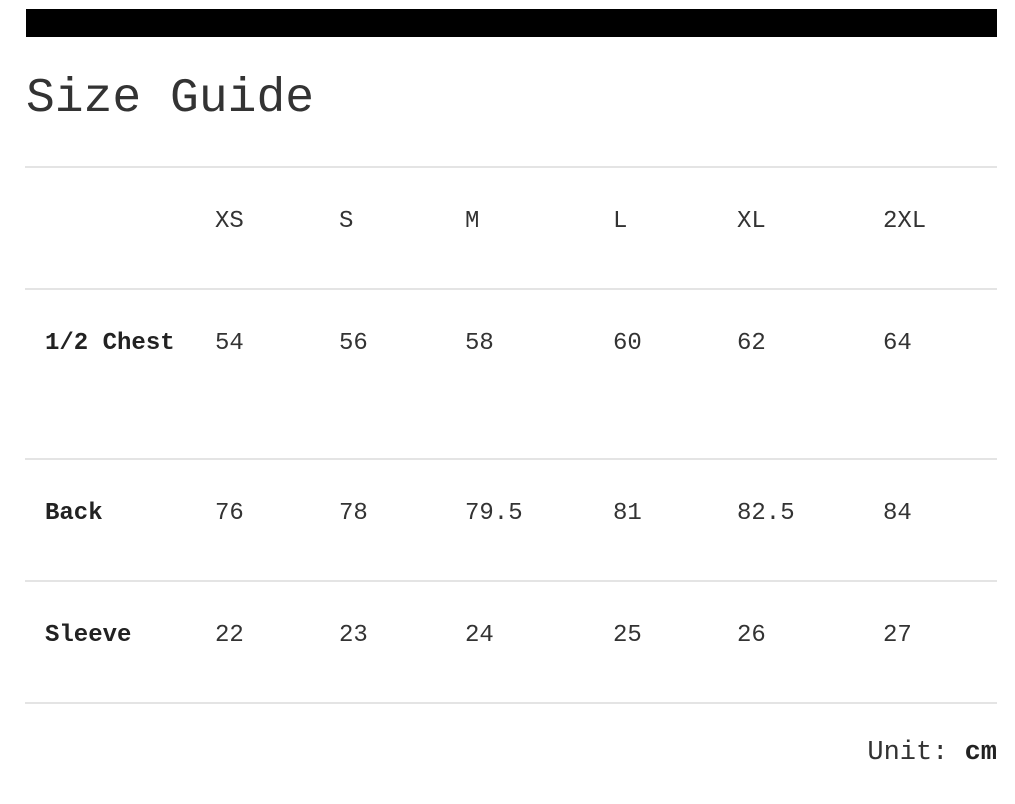  I want to click on size-header: XS, so click(229, 221).